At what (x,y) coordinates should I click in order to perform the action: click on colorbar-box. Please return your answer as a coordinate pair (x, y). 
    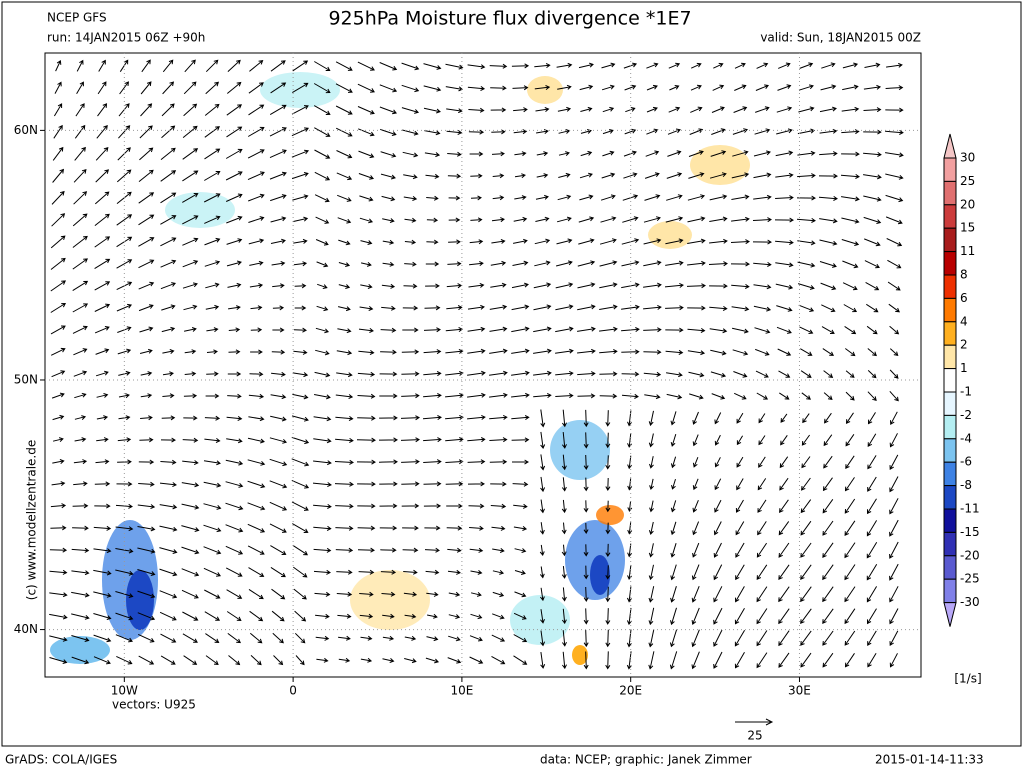
    Looking at the image, I should click on (950, 497).